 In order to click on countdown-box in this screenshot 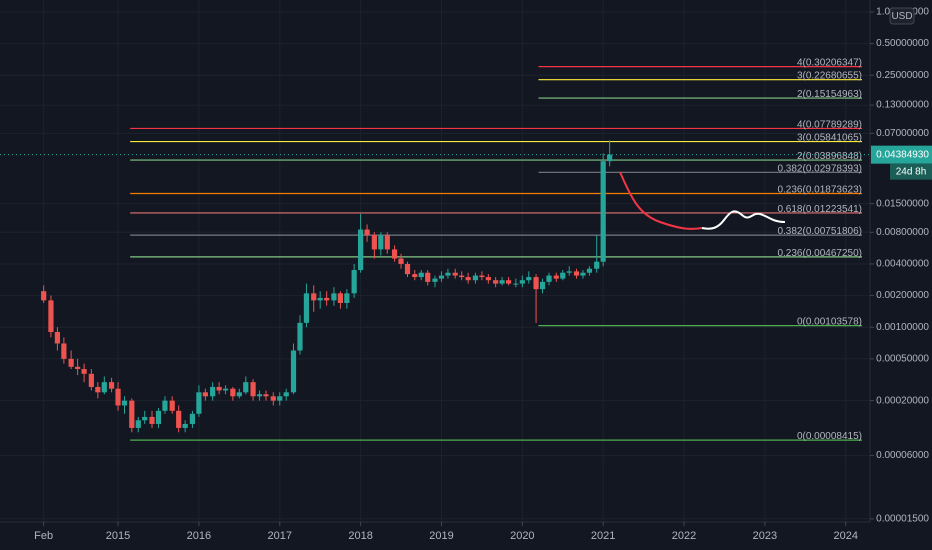, I will do `click(911, 171)`.